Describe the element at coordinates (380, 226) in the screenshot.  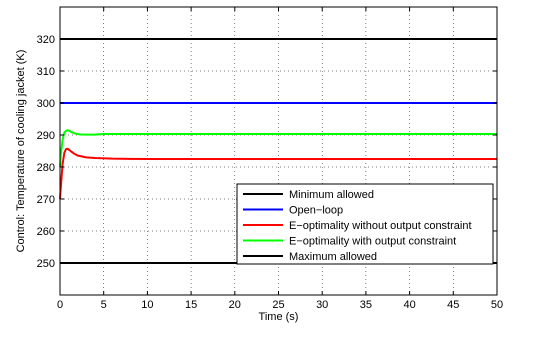
I see `legend-entry-2: E−optimality without output constraint` at that location.